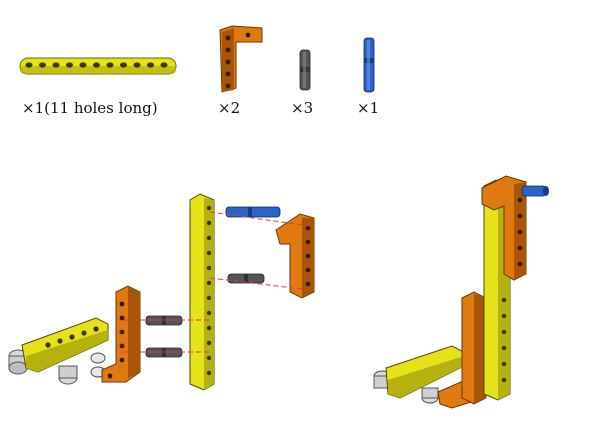  Describe the element at coordinates (535, 191) in the screenshot. I see `blue-axle-pin-assembled` at that location.